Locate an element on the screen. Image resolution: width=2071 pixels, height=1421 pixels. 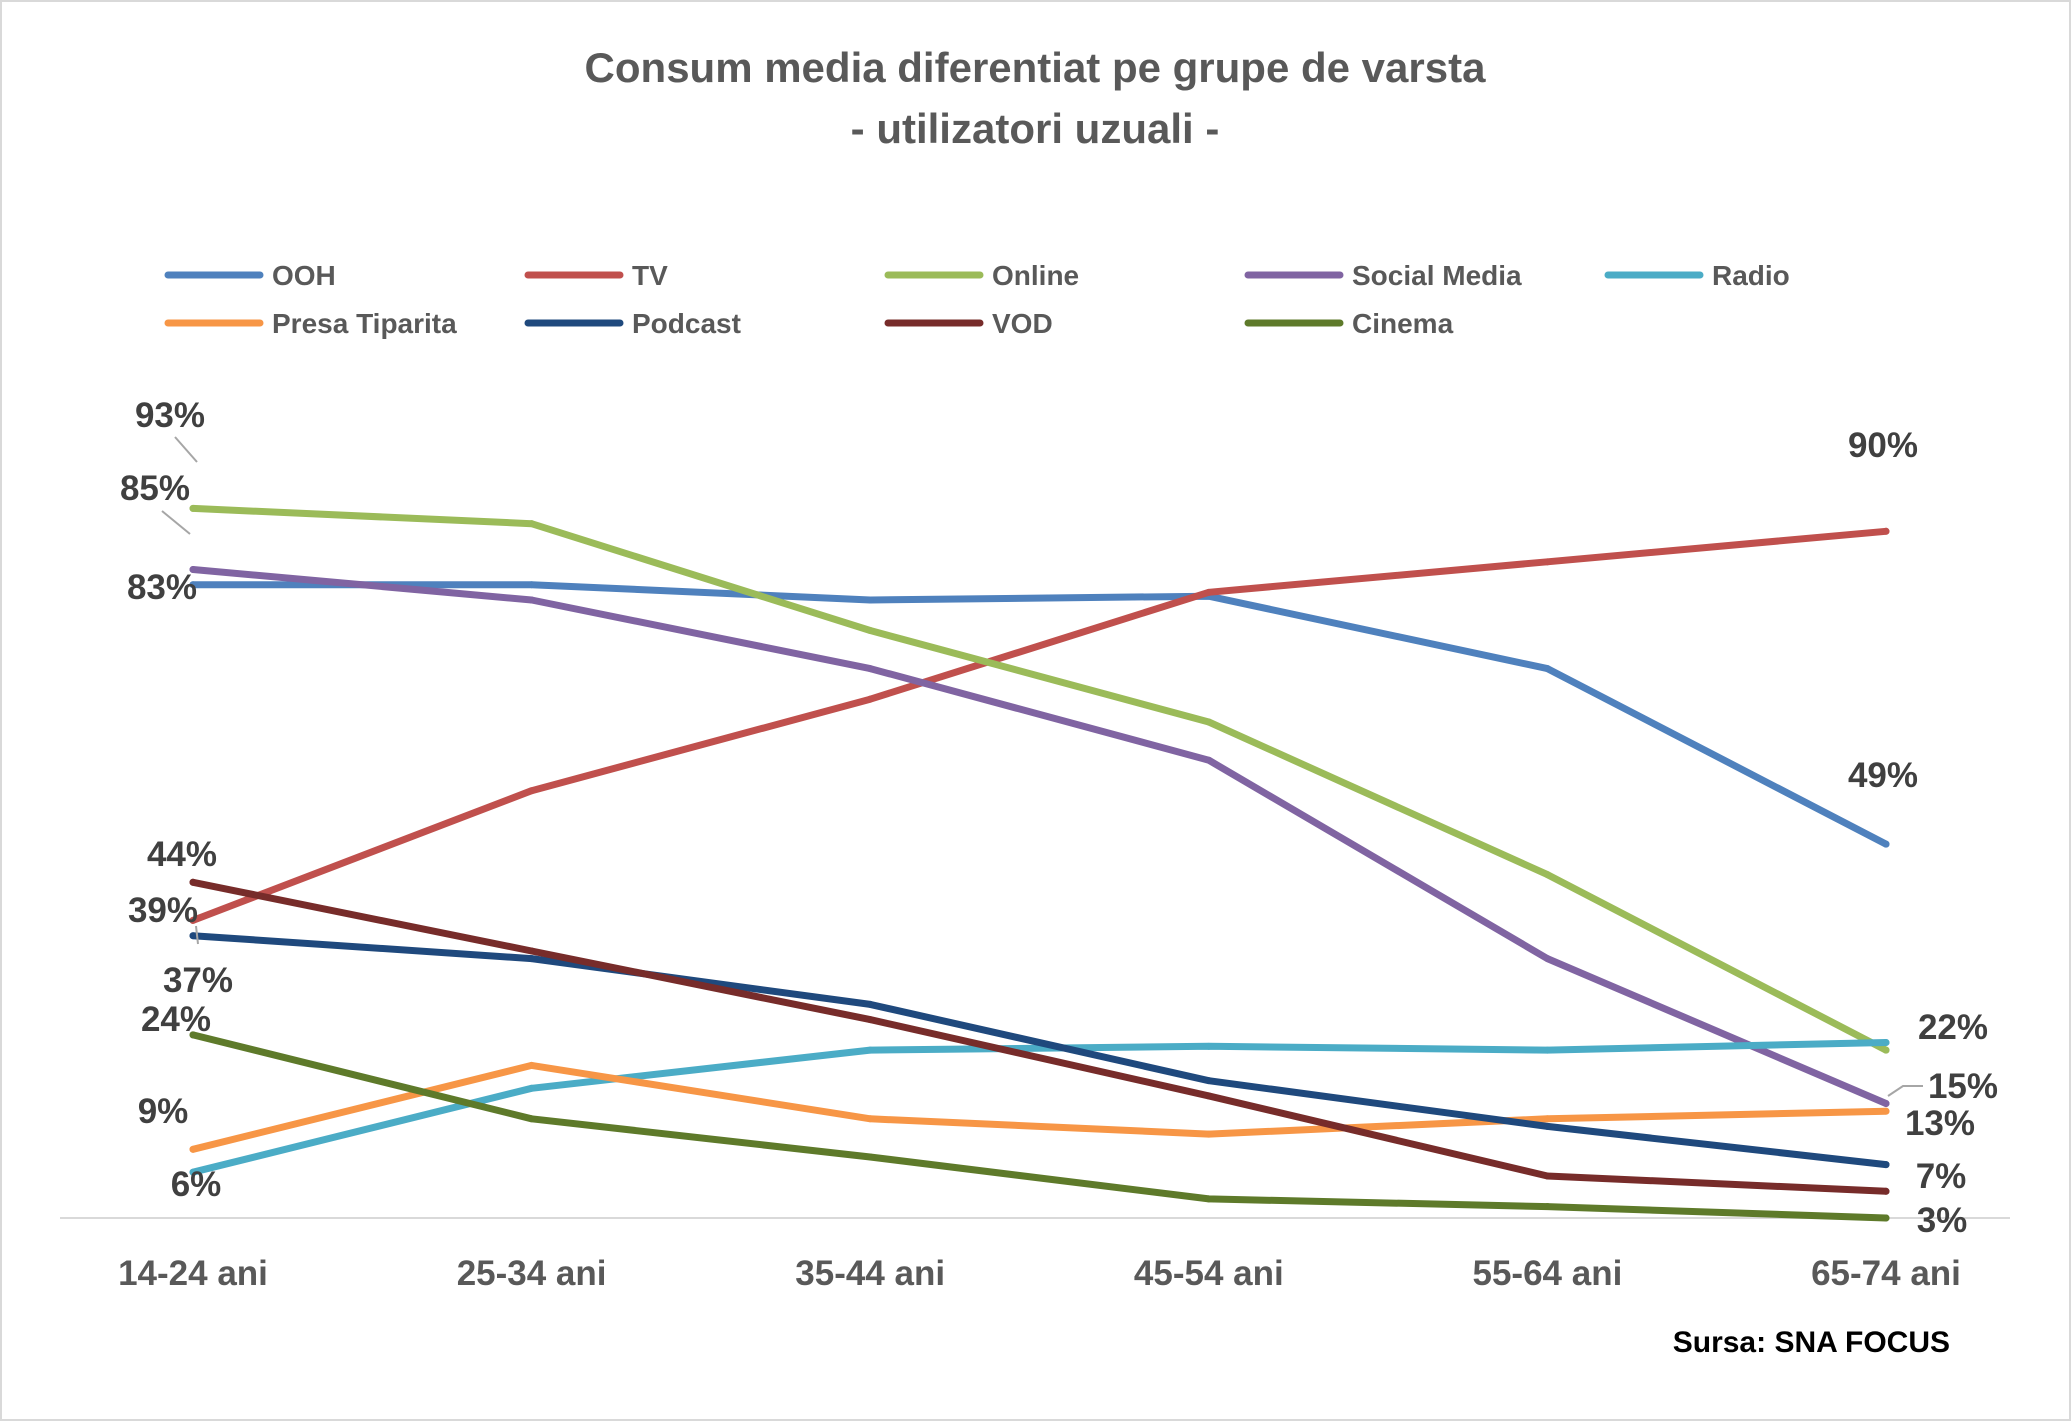
legend-item-presa-tiparita: Presa Tiparita is located at coordinates (310, 323).